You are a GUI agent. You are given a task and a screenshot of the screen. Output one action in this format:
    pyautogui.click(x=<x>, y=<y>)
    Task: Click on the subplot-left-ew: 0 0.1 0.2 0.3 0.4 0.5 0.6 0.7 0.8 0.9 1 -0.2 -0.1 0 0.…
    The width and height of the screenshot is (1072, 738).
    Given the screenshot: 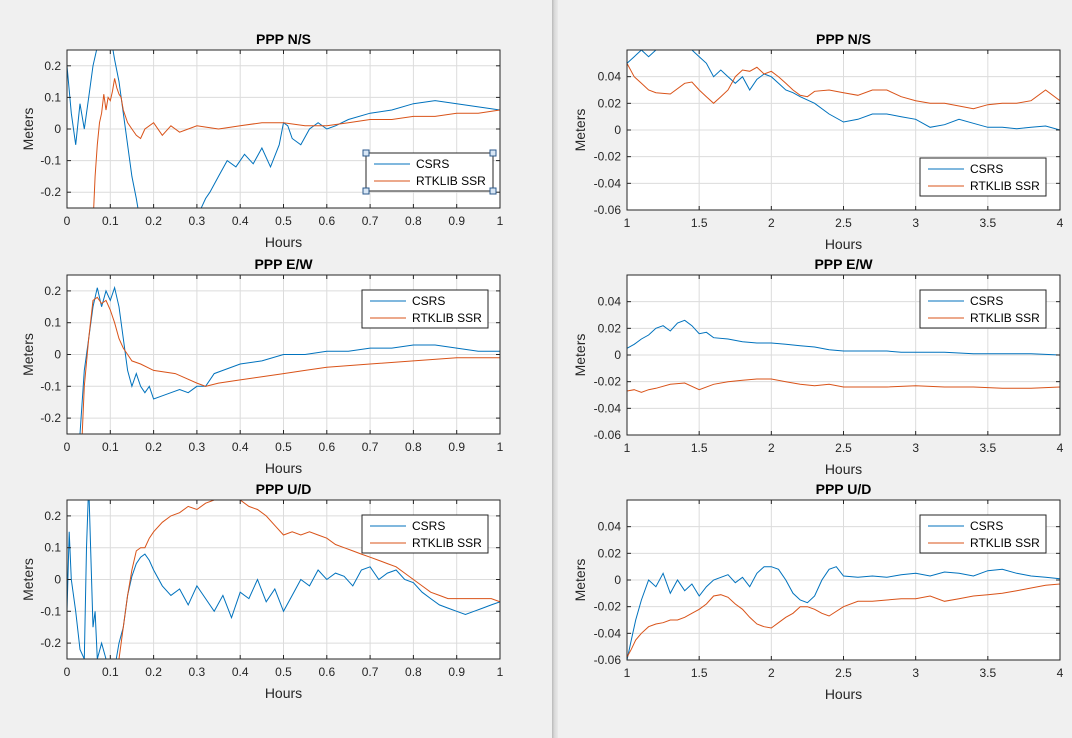 What is the action you would take?
    pyautogui.click(x=262, y=366)
    